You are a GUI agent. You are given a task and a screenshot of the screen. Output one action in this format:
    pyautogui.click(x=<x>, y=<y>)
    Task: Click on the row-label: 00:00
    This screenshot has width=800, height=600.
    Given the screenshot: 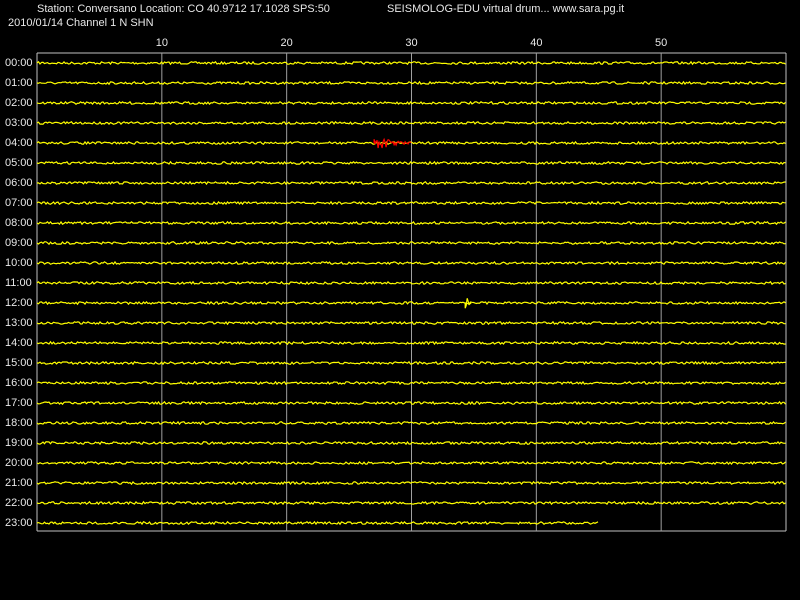 What is the action you would take?
    pyautogui.click(x=19, y=63)
    